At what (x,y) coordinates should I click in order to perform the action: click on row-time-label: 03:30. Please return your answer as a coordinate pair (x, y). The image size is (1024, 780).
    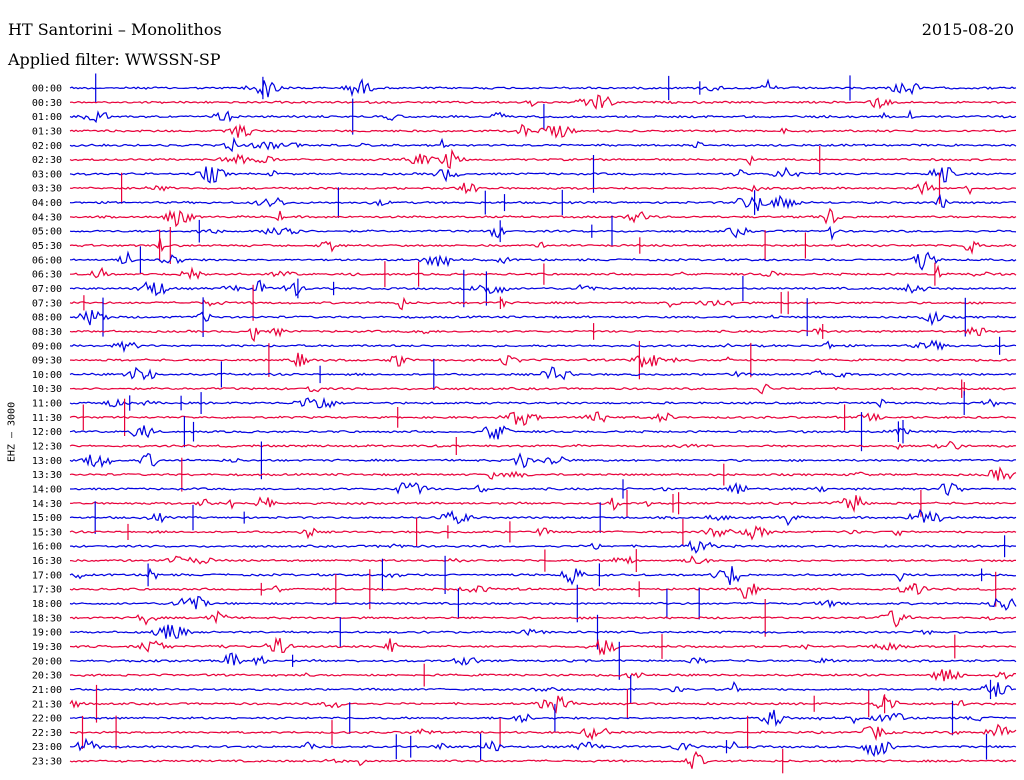
    Looking at the image, I should click on (47, 189).